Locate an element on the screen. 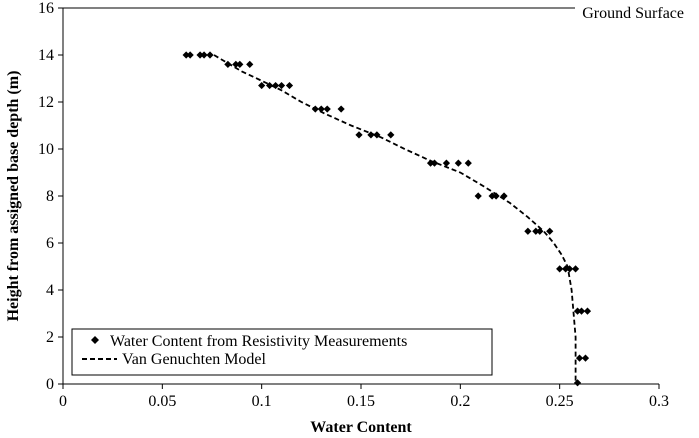  x-tick-label: 0.3 is located at coordinates (659, 401).